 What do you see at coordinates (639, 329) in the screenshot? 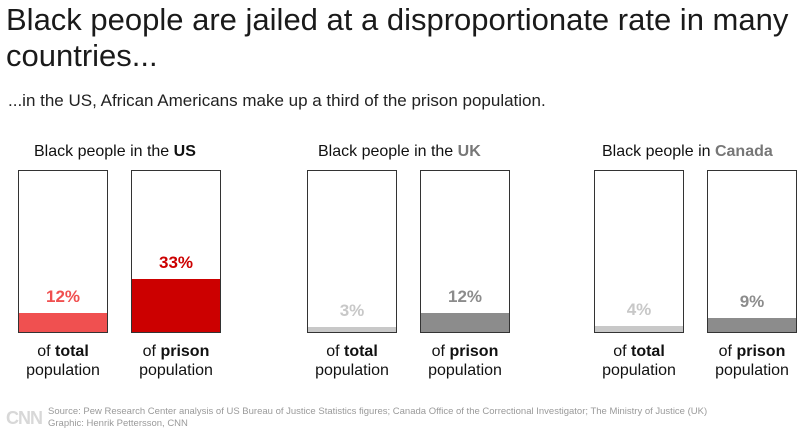
I see `bar-canada-total` at bounding box center [639, 329].